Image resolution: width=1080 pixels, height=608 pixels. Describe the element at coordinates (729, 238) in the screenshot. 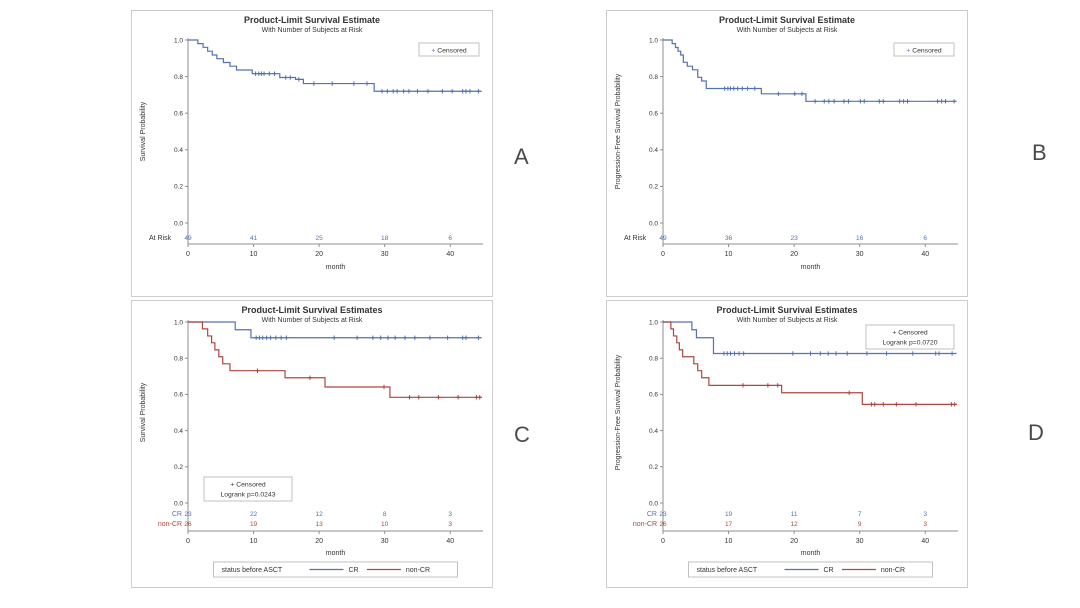

I see `at-risk-value: 36` at that location.